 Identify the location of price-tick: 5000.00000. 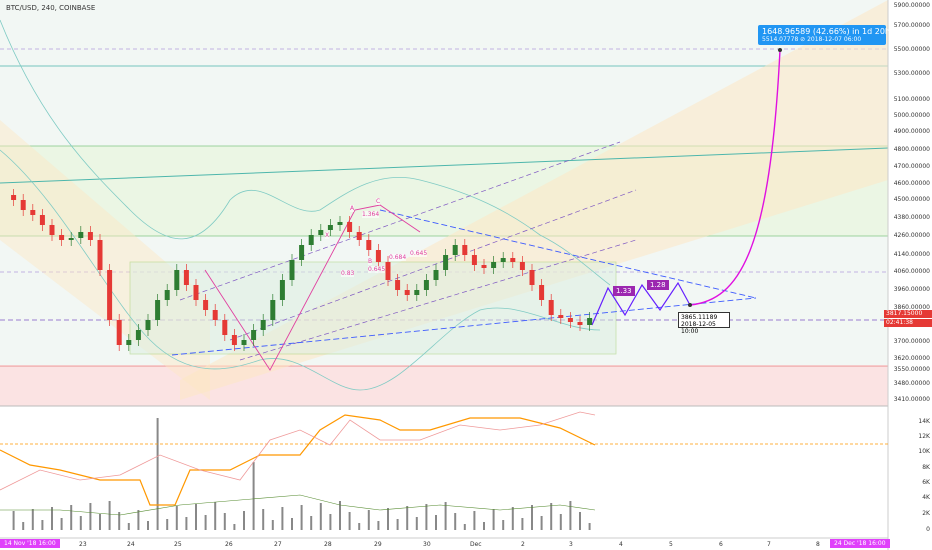
(911, 115).